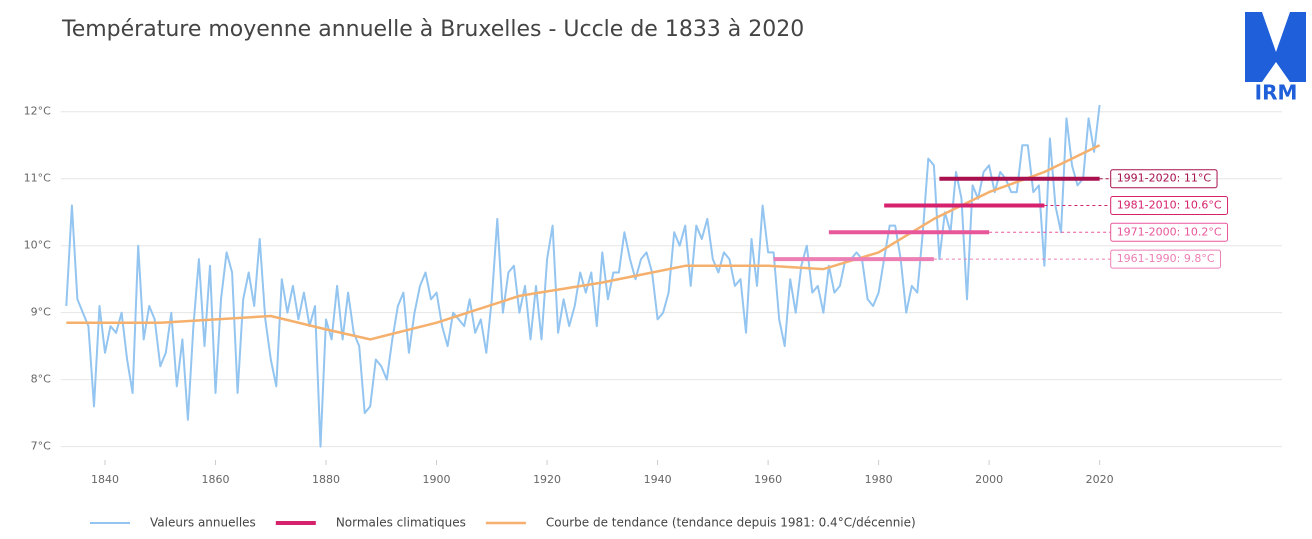 This screenshot has width=1312, height=539. I want to click on x-tick-label: 1920, so click(547, 479).